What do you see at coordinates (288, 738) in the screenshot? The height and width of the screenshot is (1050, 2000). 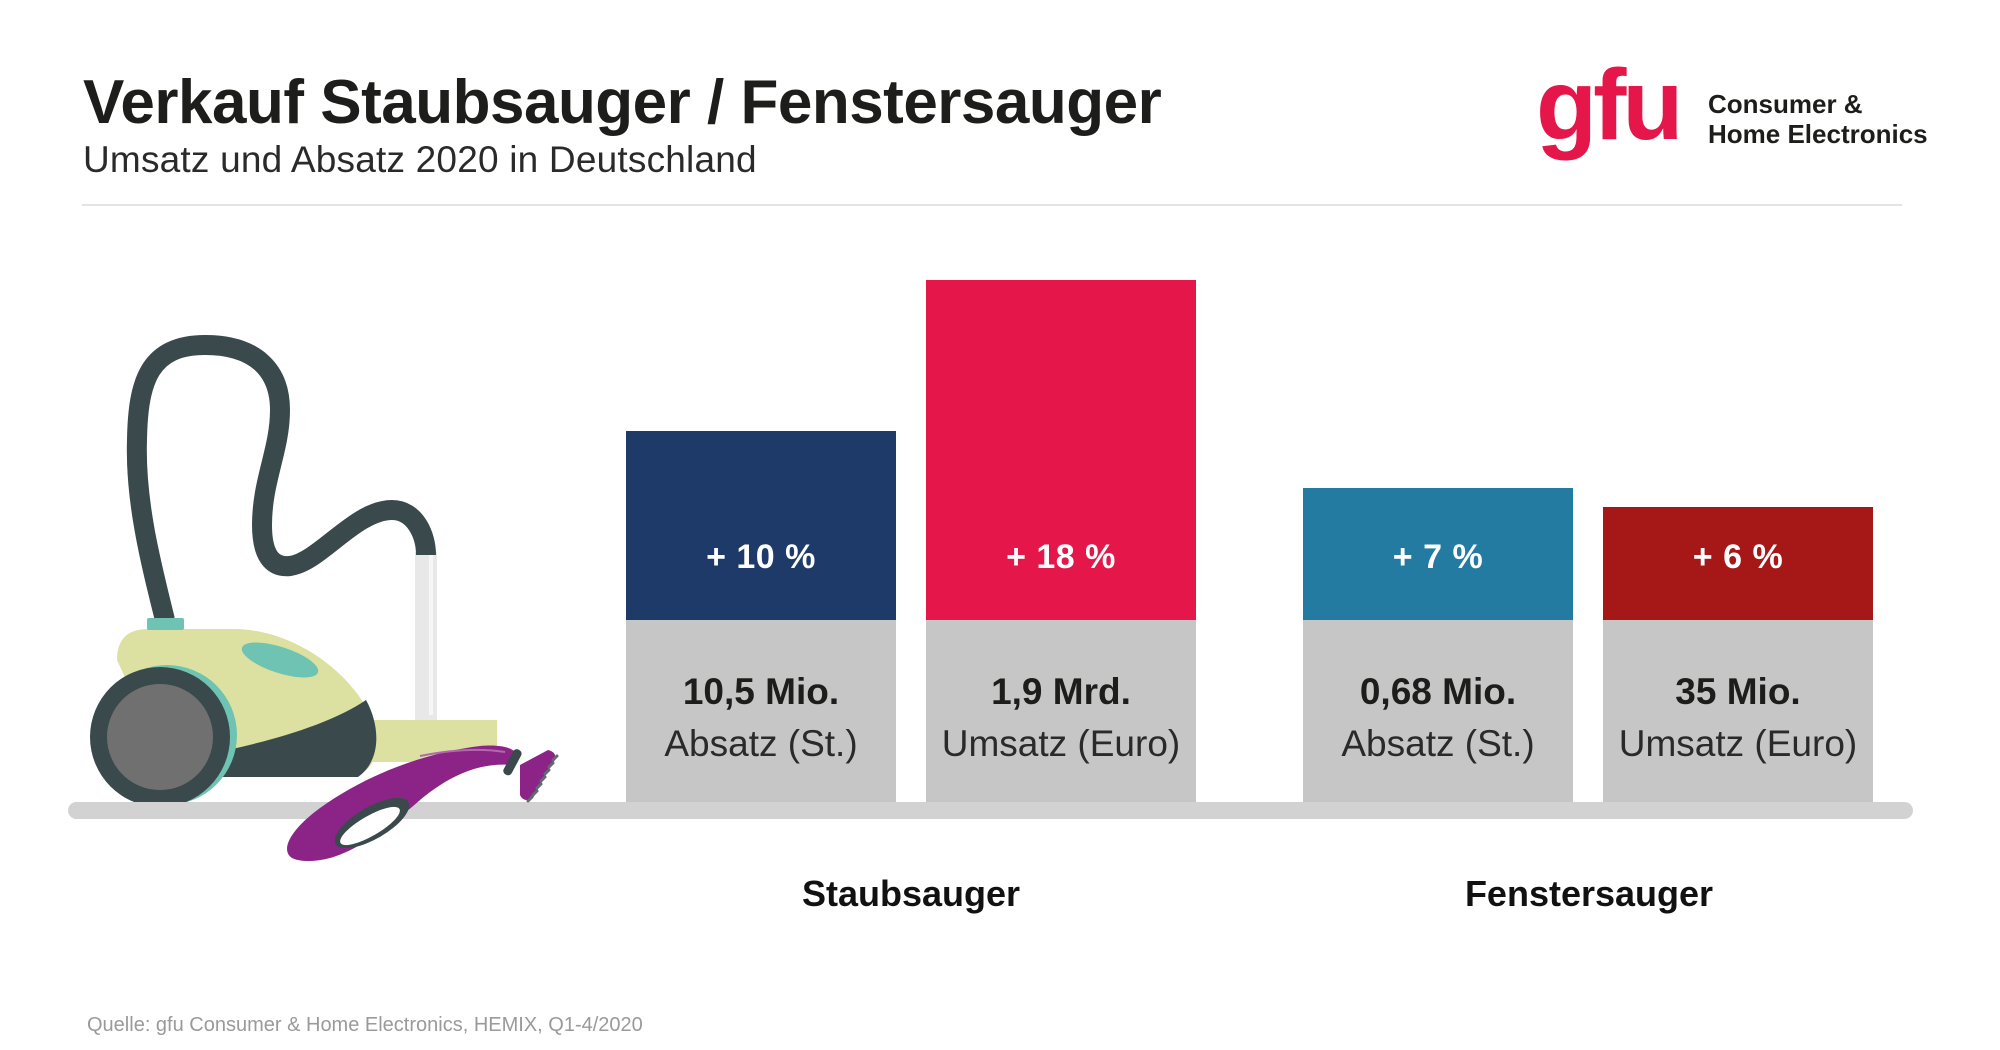 I see `vacuum-body-bottom` at bounding box center [288, 738].